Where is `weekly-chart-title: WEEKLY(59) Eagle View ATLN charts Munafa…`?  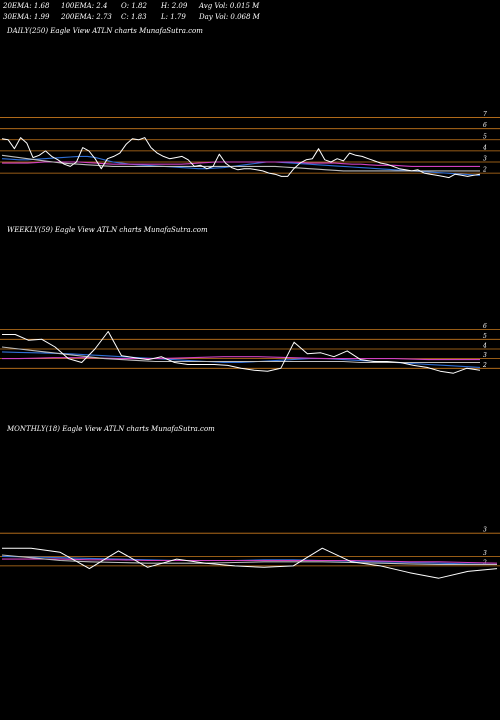 weekly-chart-title: WEEKLY(59) Eagle View ATLN charts Munafa… is located at coordinates (107, 230).